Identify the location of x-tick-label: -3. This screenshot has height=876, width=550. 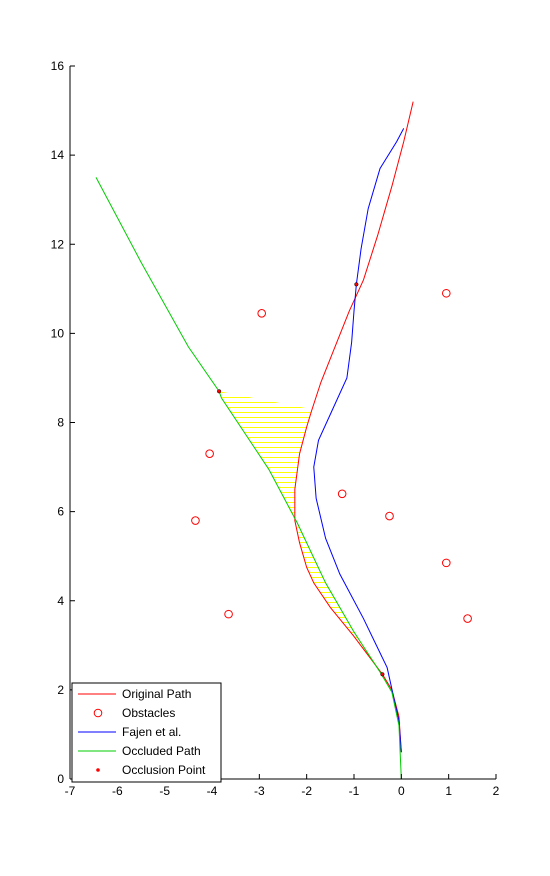
(259, 791).